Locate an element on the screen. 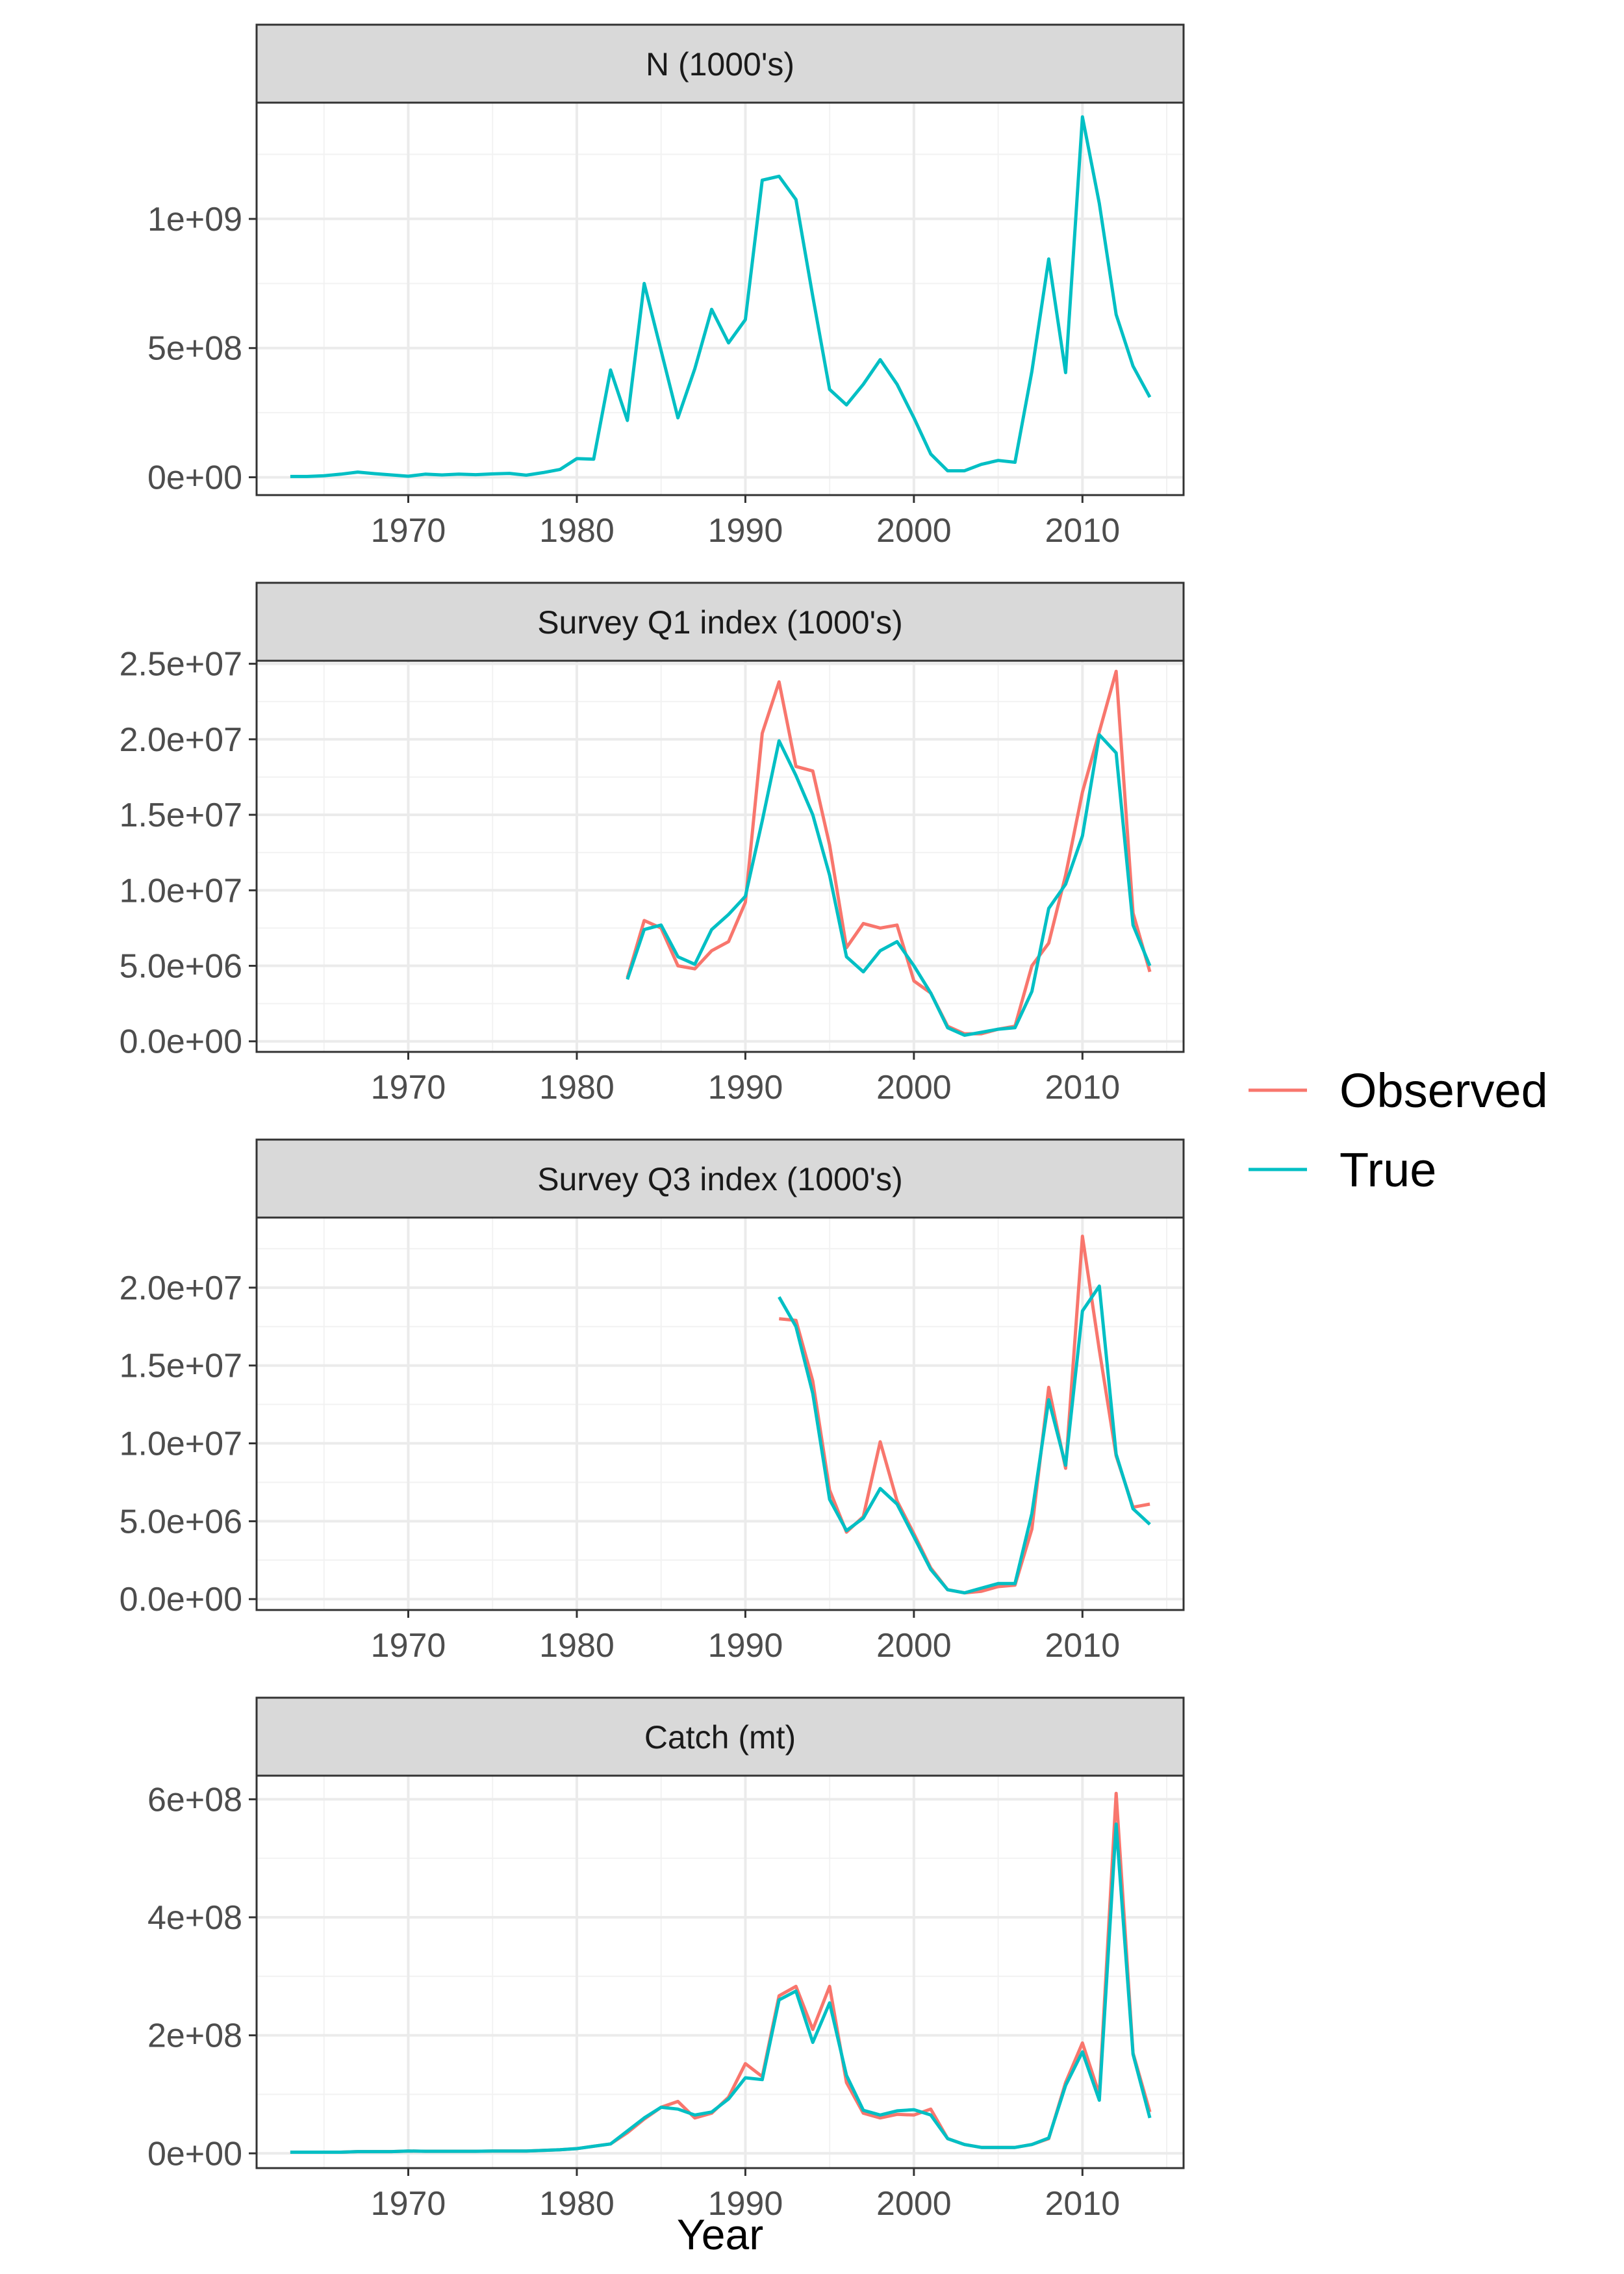 This screenshot has height=2274, width=1624. panel-strip-n-1000-s is located at coordinates (720, 63).